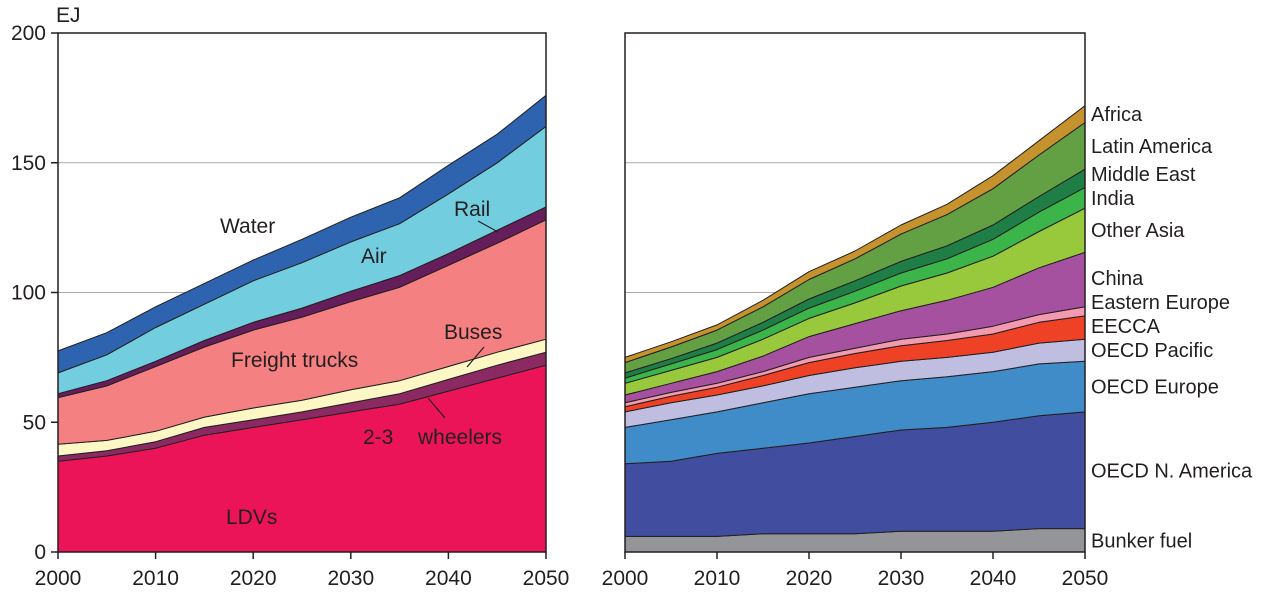 This screenshot has width=1280, height=601. Describe the element at coordinates (473, 332) in the screenshot. I see `area-label-buses: Buses` at that location.